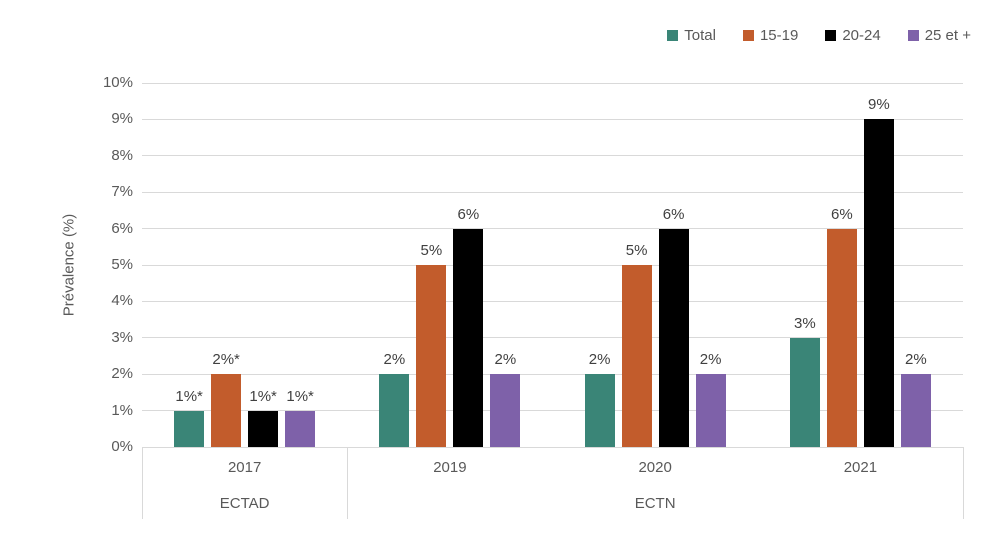  Describe the element at coordinates (122, 301) in the screenshot. I see `y-axis-tick-label: 4%` at that location.